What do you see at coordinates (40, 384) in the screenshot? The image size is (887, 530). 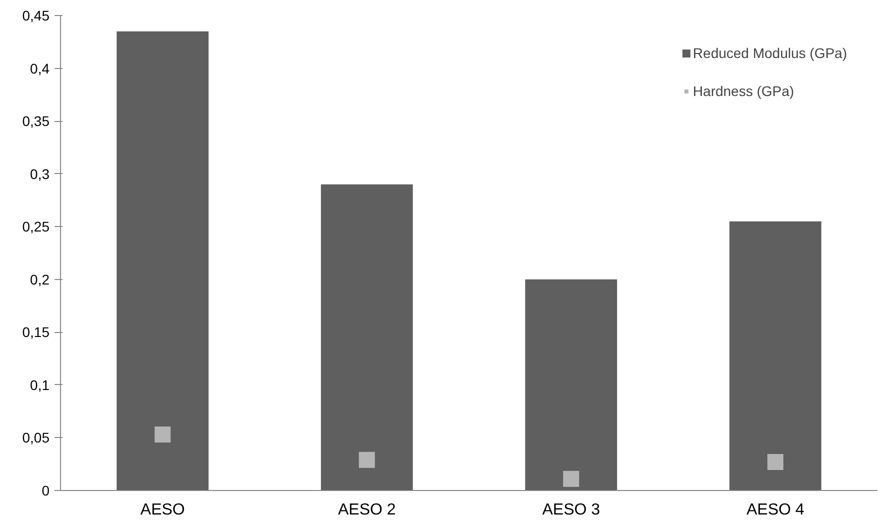 I see `y-tick-label: 0,1` at bounding box center [40, 384].